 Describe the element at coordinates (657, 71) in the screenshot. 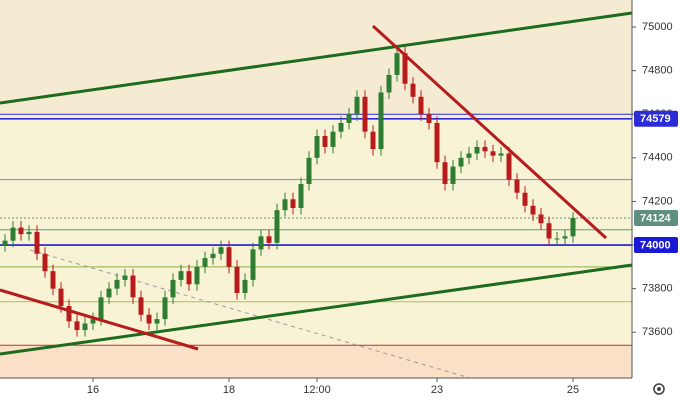

I see `y-tick-label: 74800` at that location.